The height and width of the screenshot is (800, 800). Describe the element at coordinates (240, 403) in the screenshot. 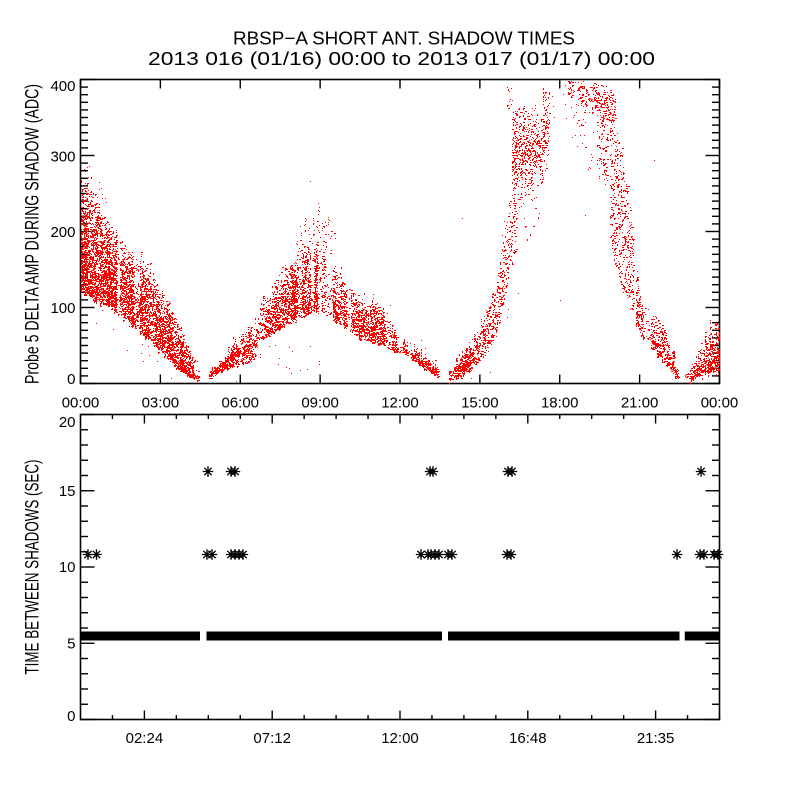

I see `svg-text: 06:00` at that location.